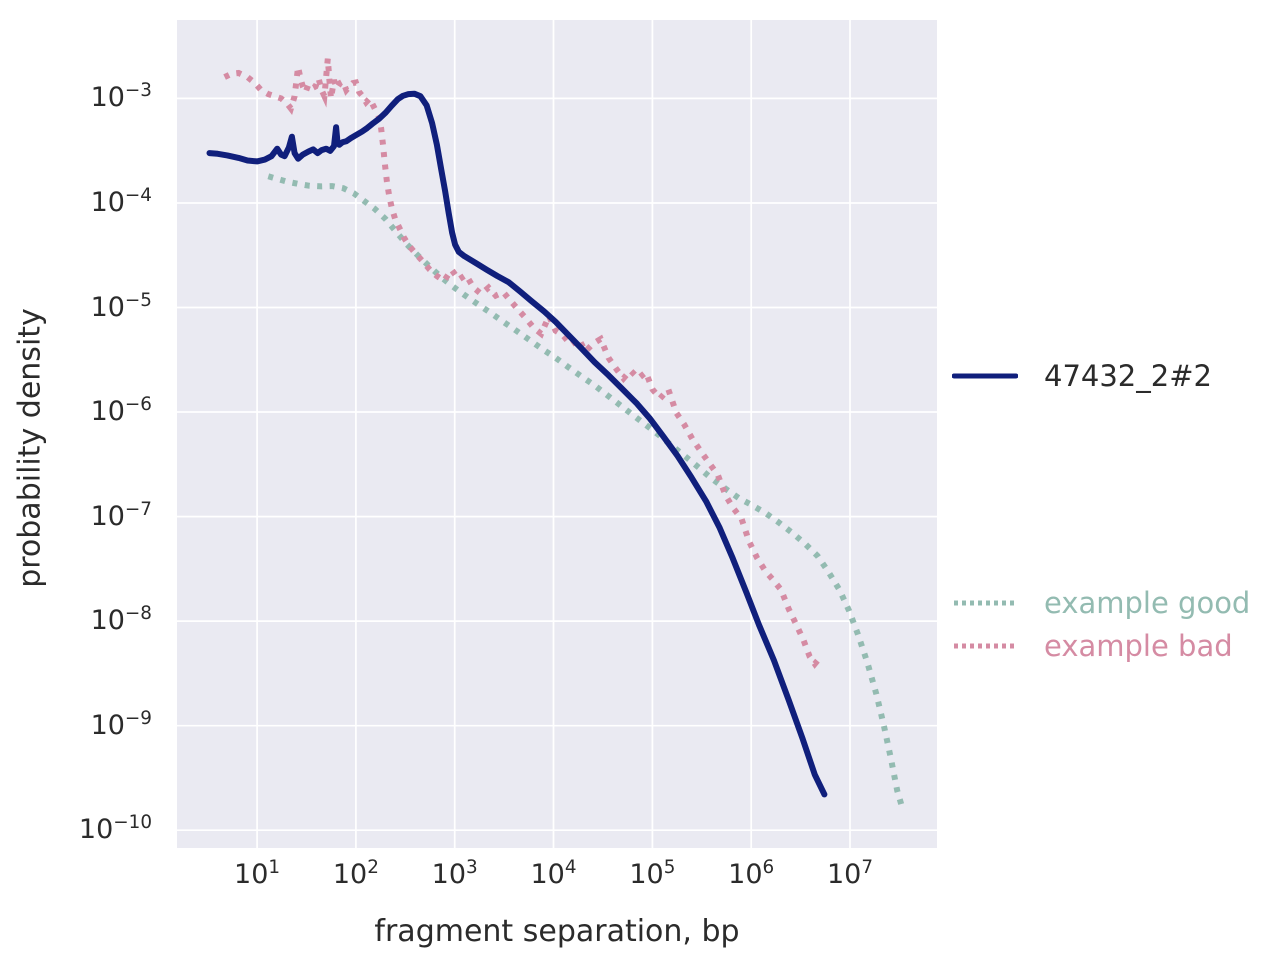  Describe the element at coordinates (121, 97) in the screenshot. I see `y-tick-label: 10⁻³` at that location.